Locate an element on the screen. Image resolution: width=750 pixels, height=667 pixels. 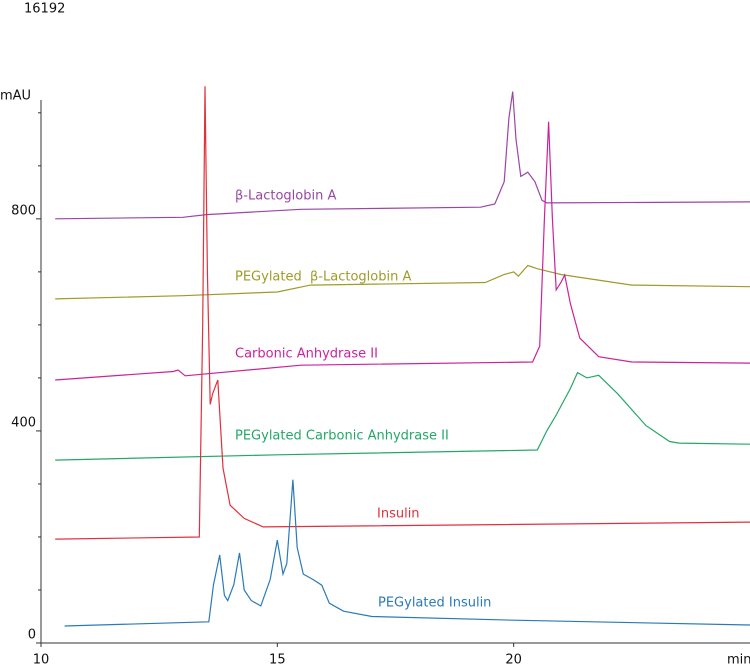
x-tick-label: 15 is located at coordinates (277, 660).